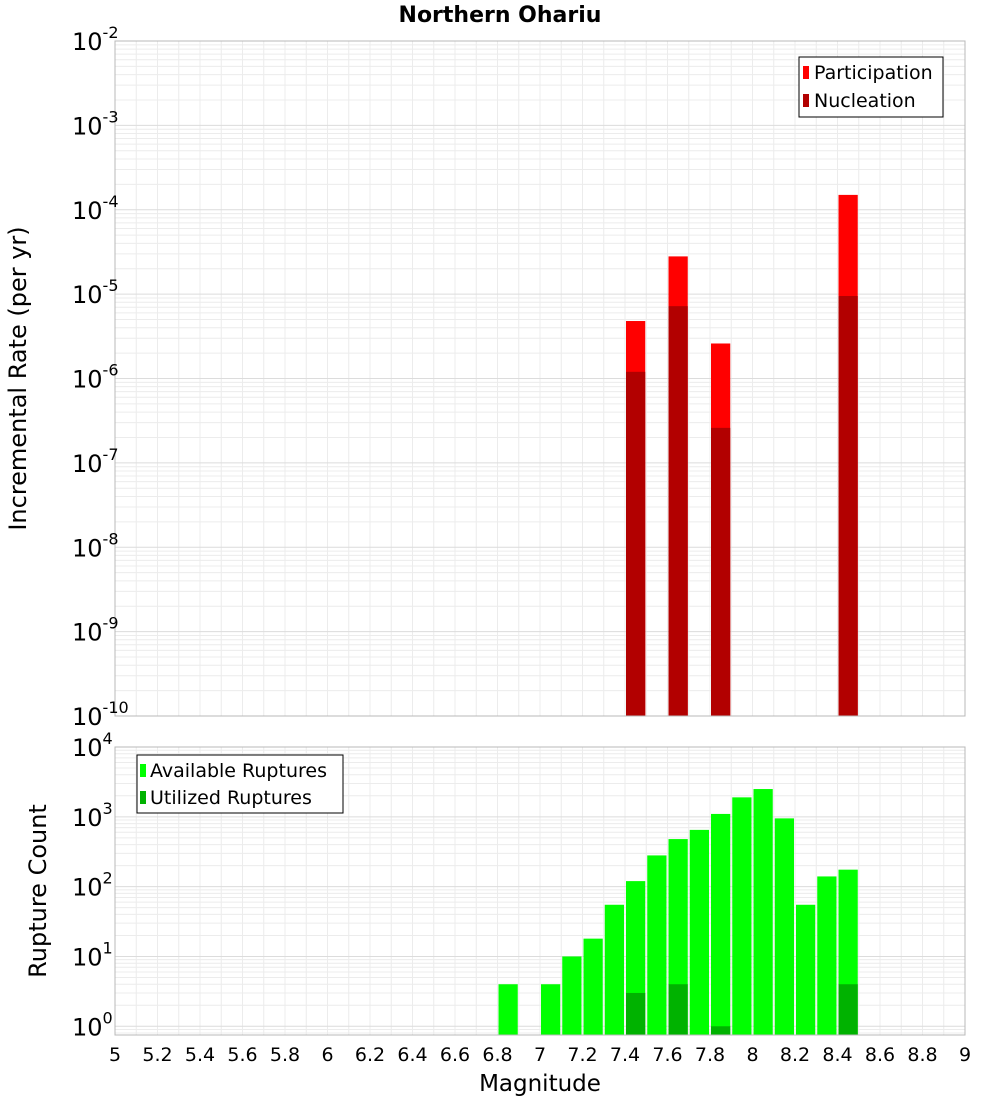 The height and width of the screenshot is (1100, 1000). Describe the element at coordinates (880, 1055) in the screenshot. I see `x-tick-label: 8.6` at that location.